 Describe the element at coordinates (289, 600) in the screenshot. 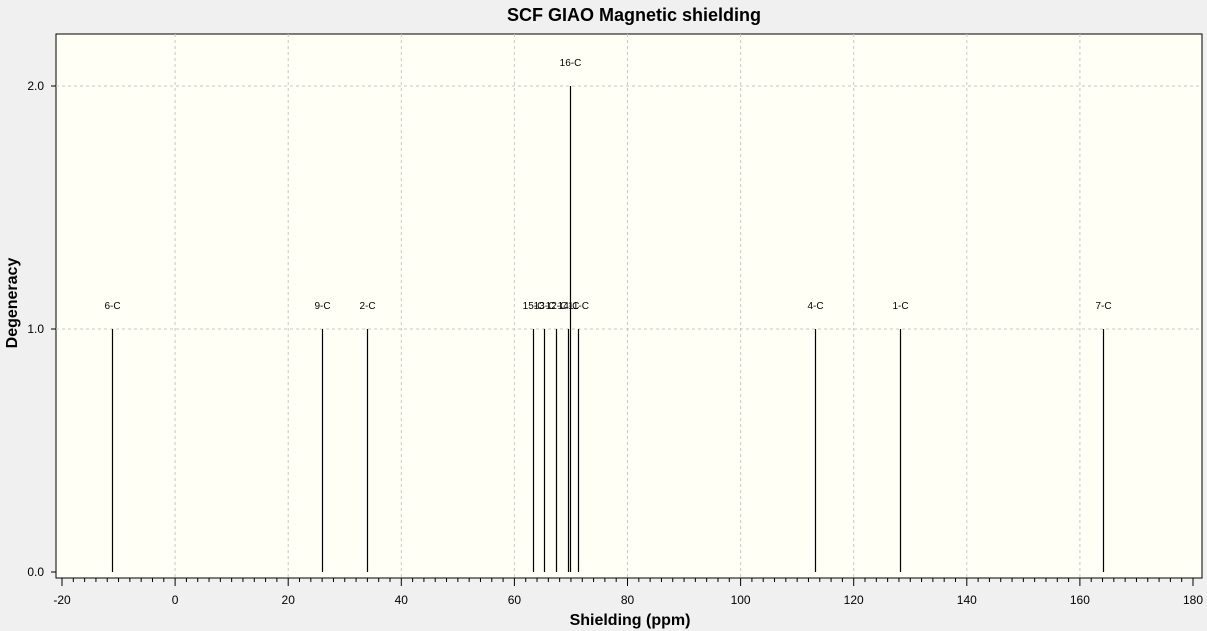

I see `x-tick-label: 20` at that location.